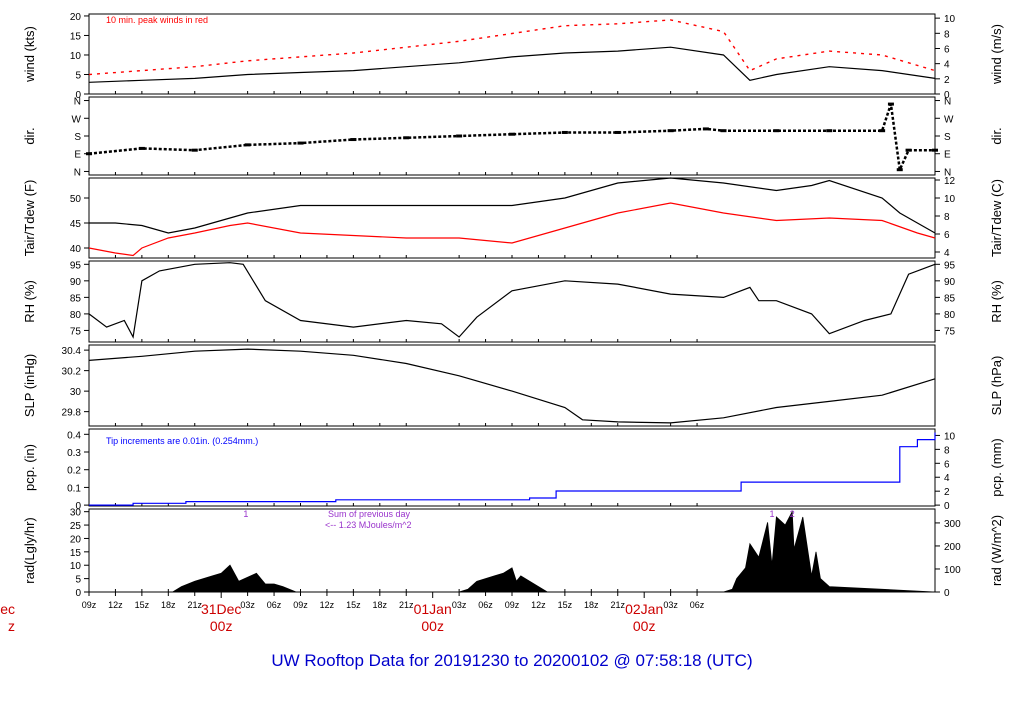 The image size is (1024, 705). I want to click on dir-right-tick-label: W, so click(949, 119).